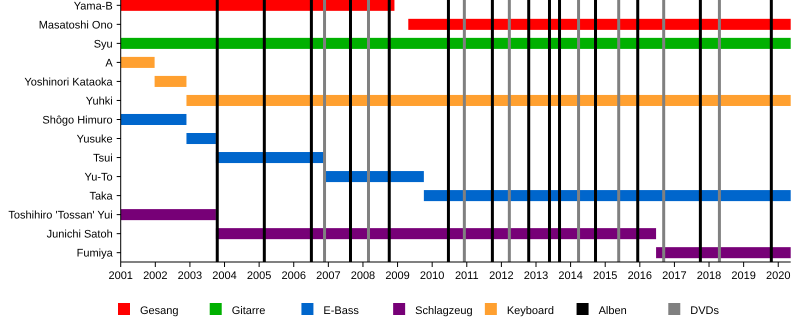  Describe the element at coordinates (109, 63) in the screenshot. I see `y-tick-label: A` at that location.